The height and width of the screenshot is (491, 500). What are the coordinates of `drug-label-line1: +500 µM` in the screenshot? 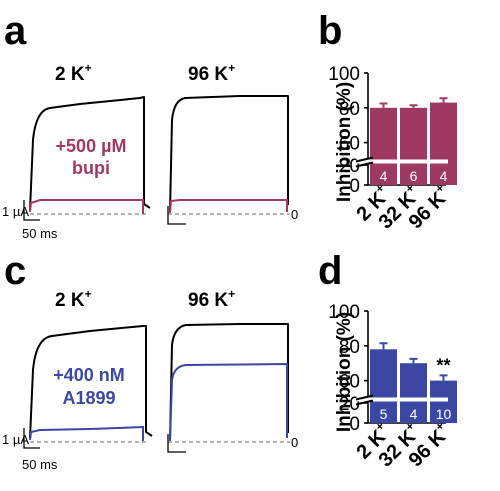 It's located at (91, 146).